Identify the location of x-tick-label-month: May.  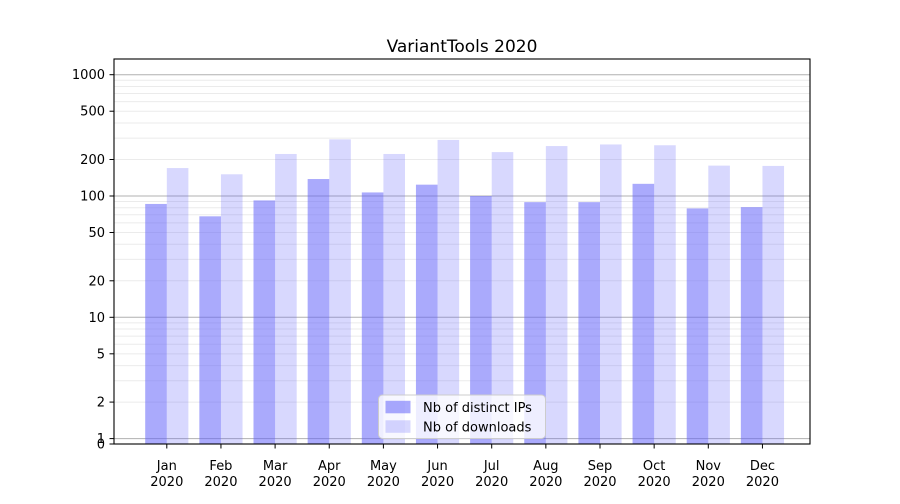
(383, 466).